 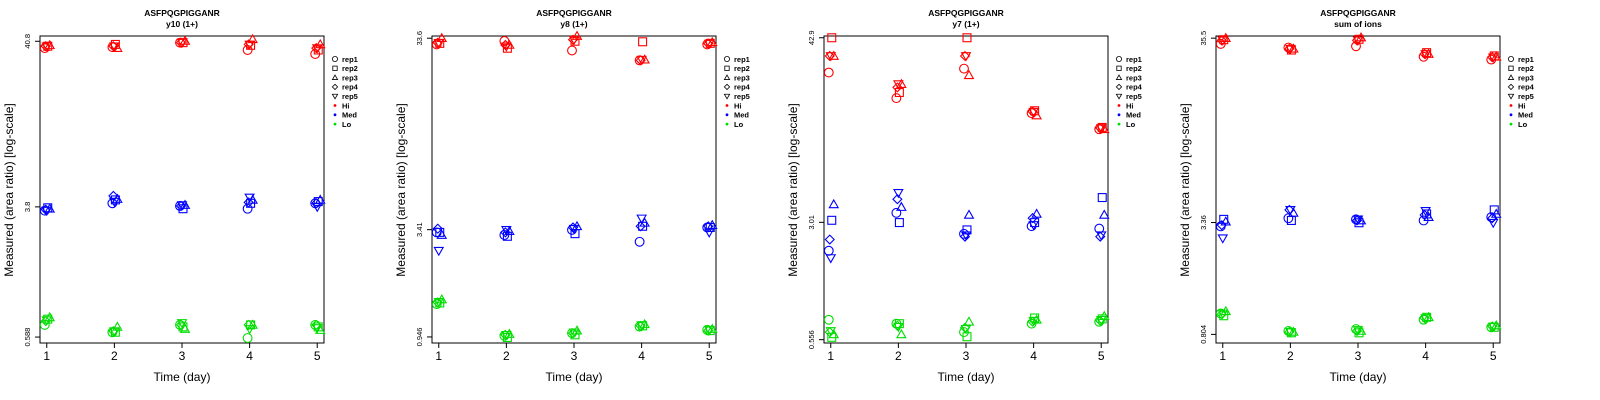 I want to click on chart-subtitle: y10 (1+), so click(x=182, y=24).